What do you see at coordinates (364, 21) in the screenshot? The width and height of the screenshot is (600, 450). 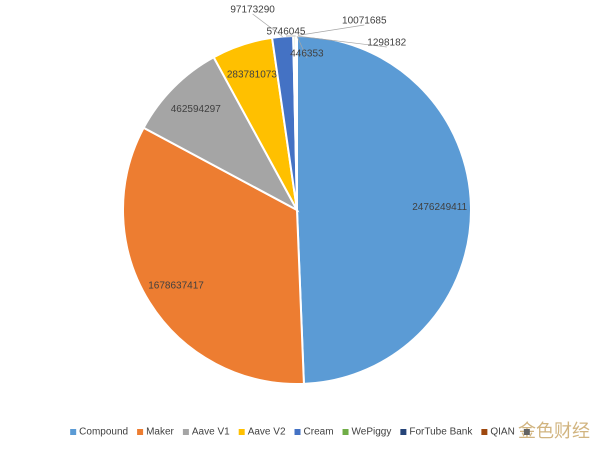 I see `data-label: 10071685` at bounding box center [364, 21].